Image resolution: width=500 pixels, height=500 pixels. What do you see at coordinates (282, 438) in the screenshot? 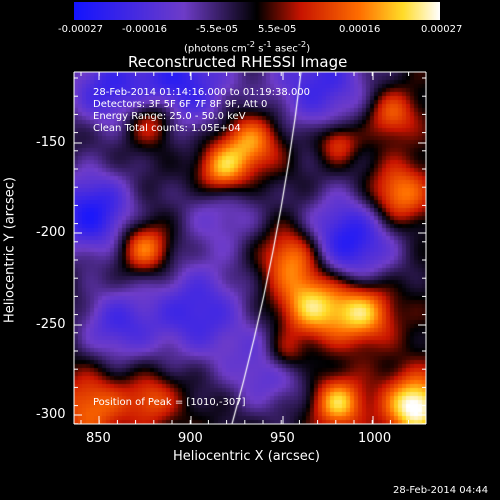
I see `x-tick-label: 950` at bounding box center [282, 438].